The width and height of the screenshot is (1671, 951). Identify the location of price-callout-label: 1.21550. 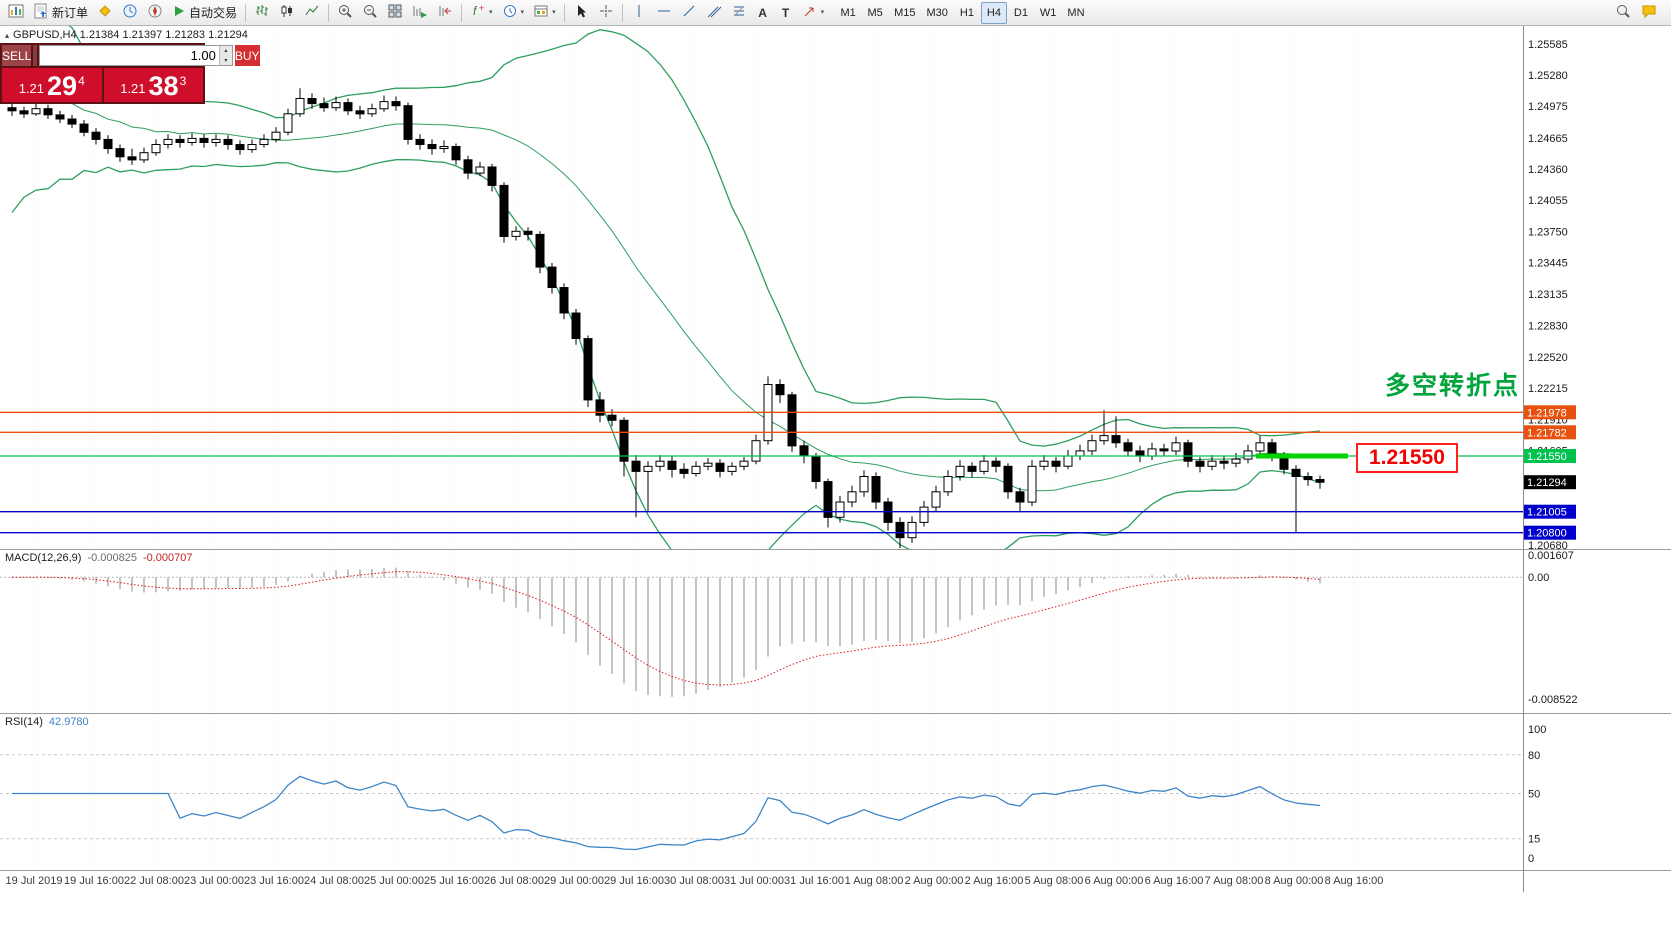
(1407, 458).